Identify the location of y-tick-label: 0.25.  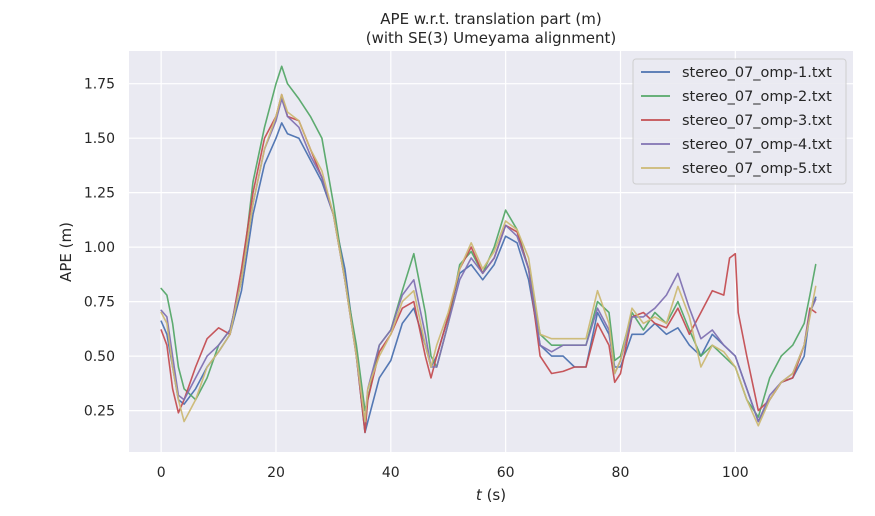
(99, 412).